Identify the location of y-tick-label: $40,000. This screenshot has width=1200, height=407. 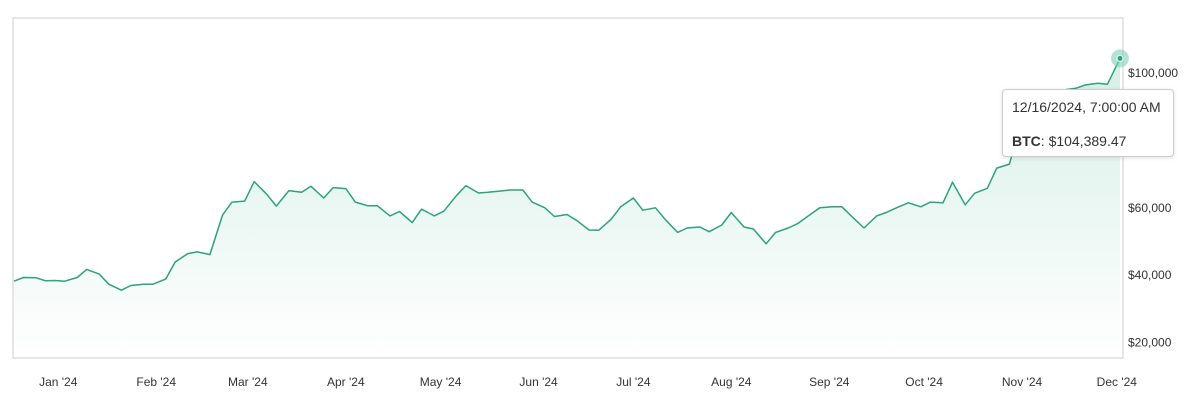
(1150, 275).